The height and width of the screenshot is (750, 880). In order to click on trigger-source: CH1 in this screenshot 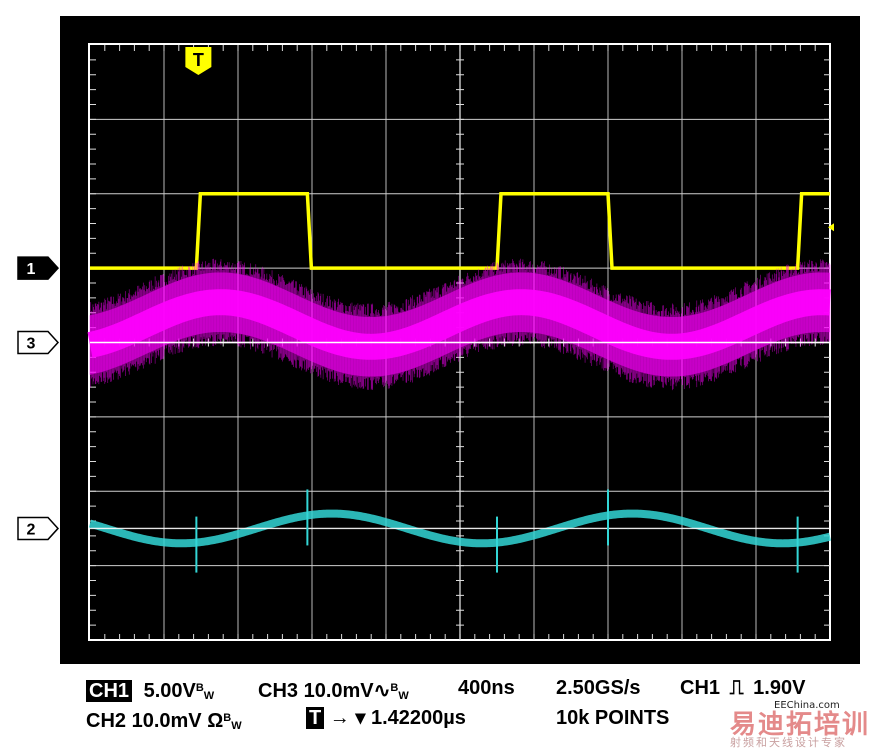, I will do `click(700, 688)`.